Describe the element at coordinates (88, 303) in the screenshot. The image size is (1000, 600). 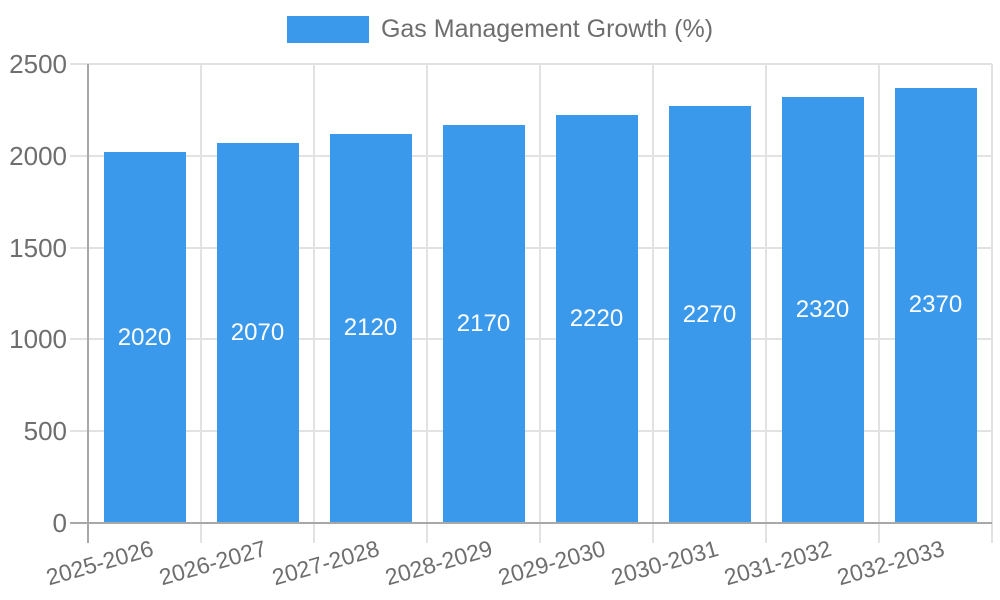
I see `y-axis-line` at that location.